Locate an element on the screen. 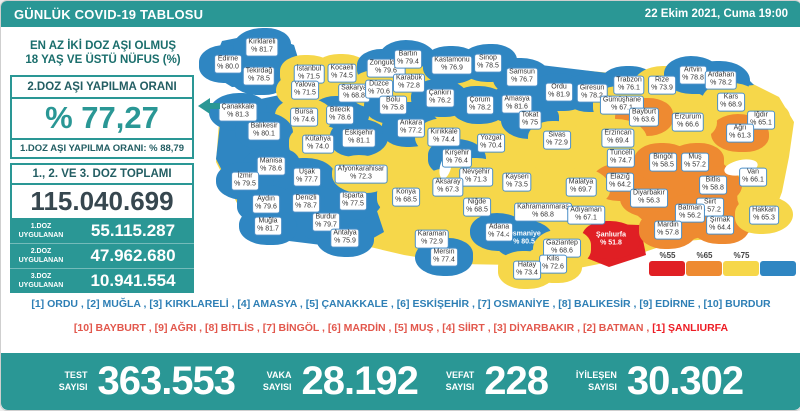 The width and height of the screenshot is (800, 411). province-label: Osmaniye% 80.5 is located at coordinates (524, 238).